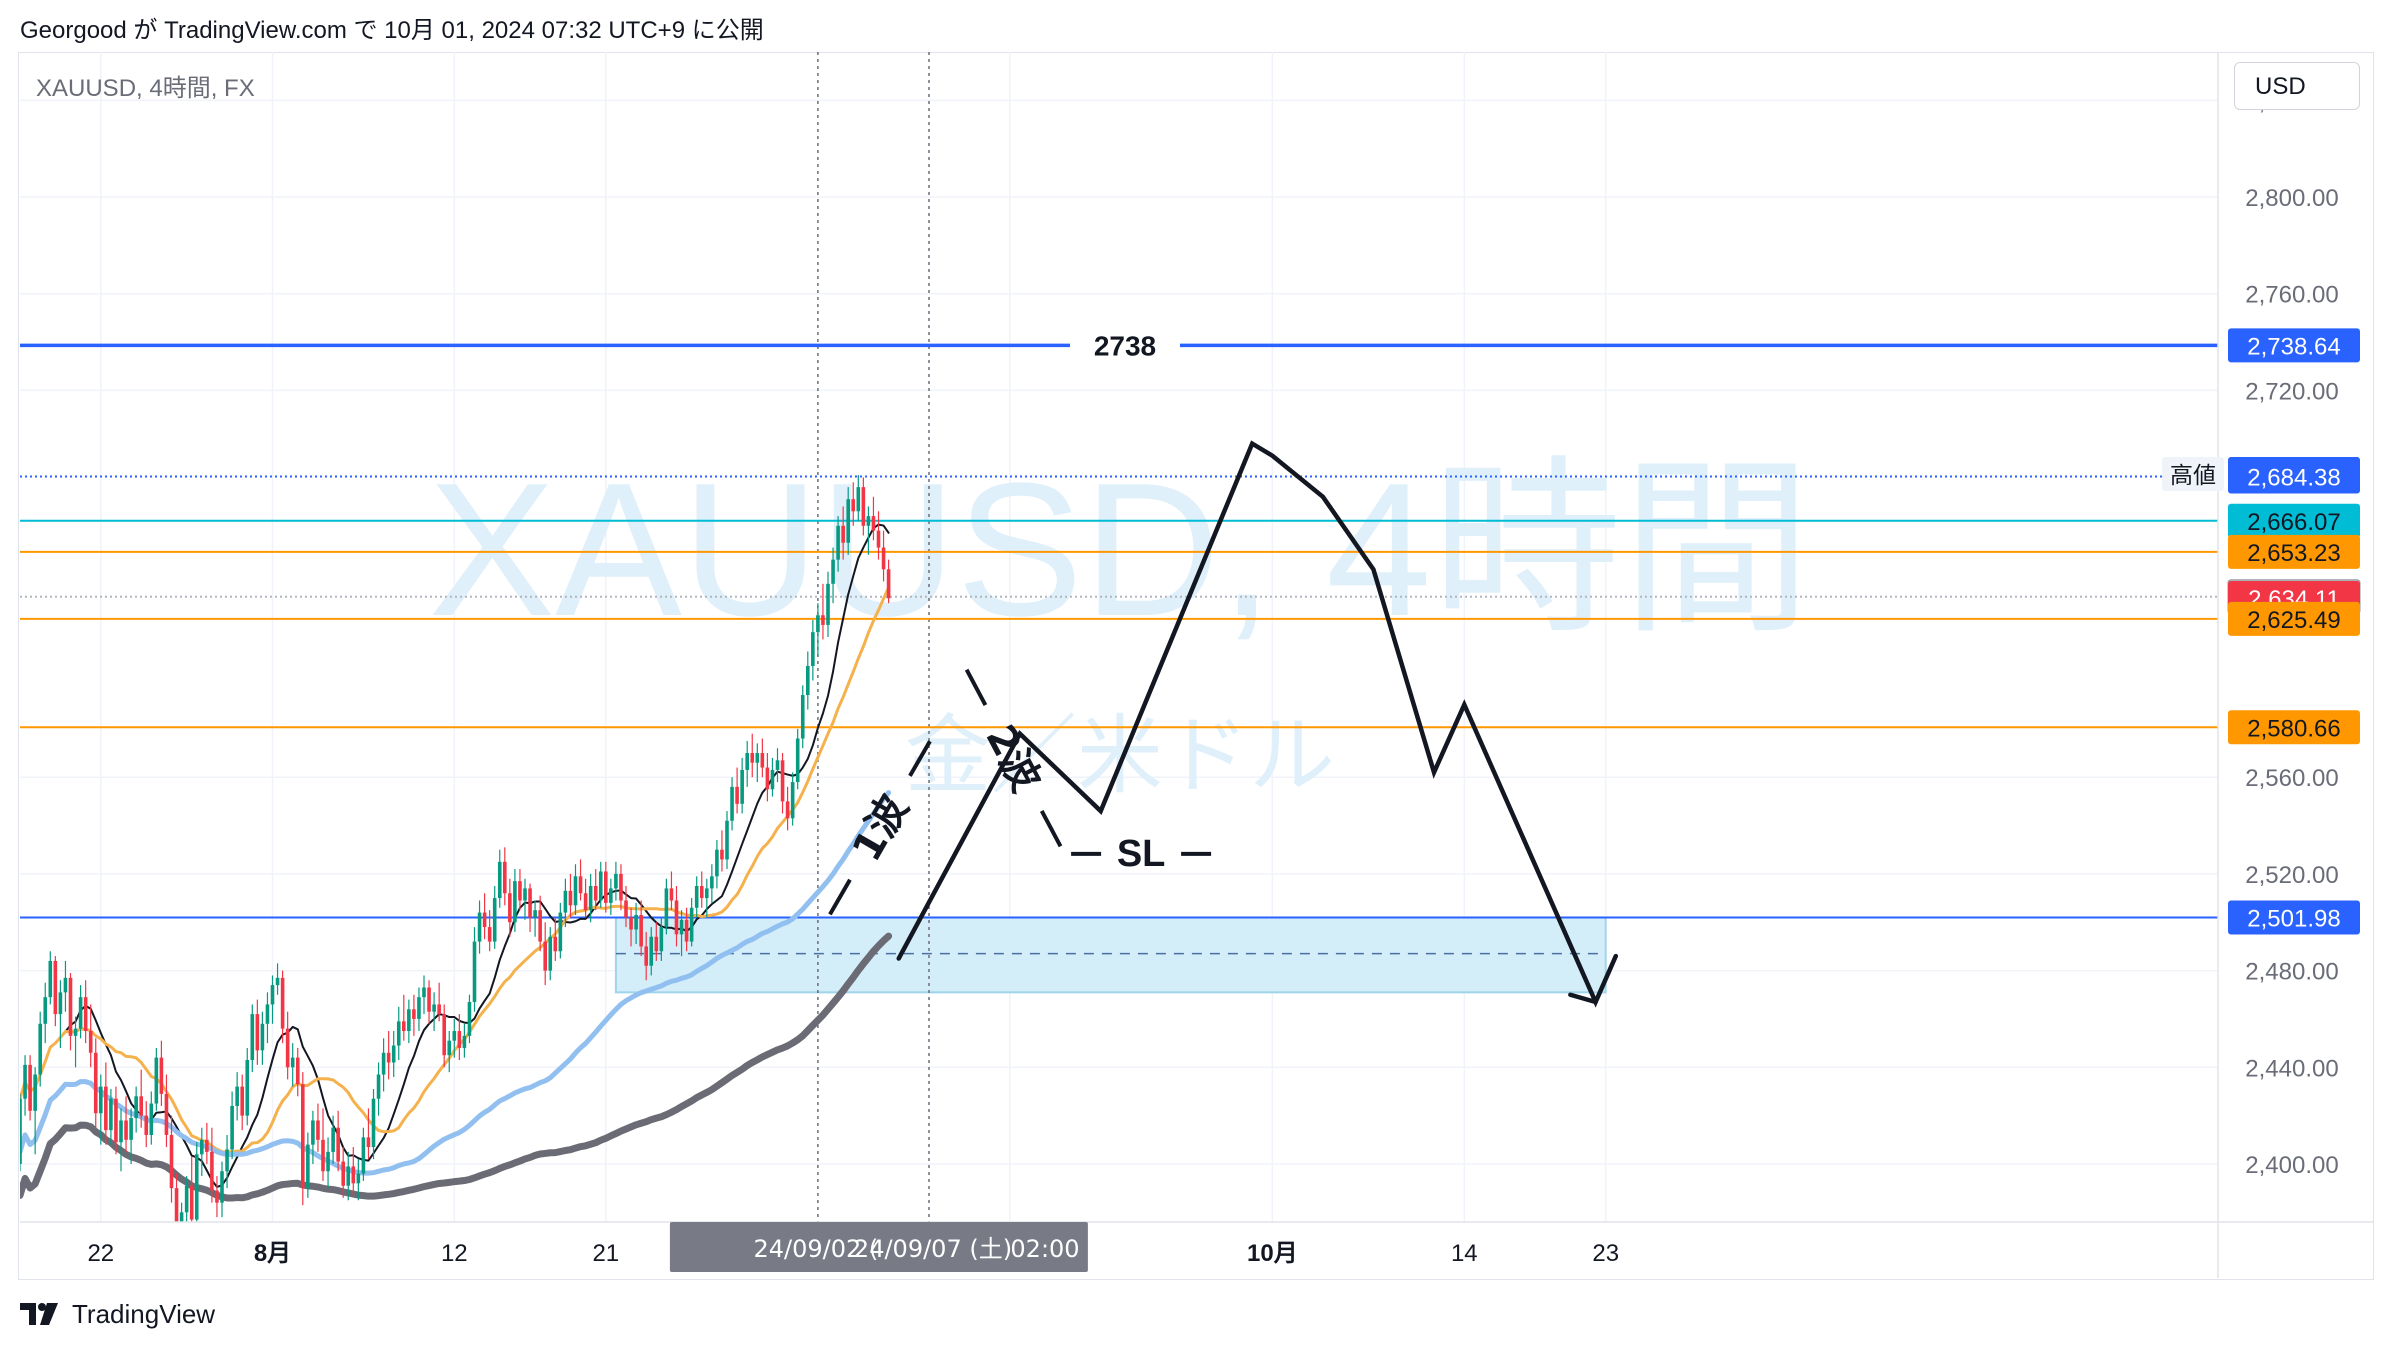 This screenshot has width=2390, height=1348. I want to click on price-tag-label: 2,625.49, so click(2293, 620).